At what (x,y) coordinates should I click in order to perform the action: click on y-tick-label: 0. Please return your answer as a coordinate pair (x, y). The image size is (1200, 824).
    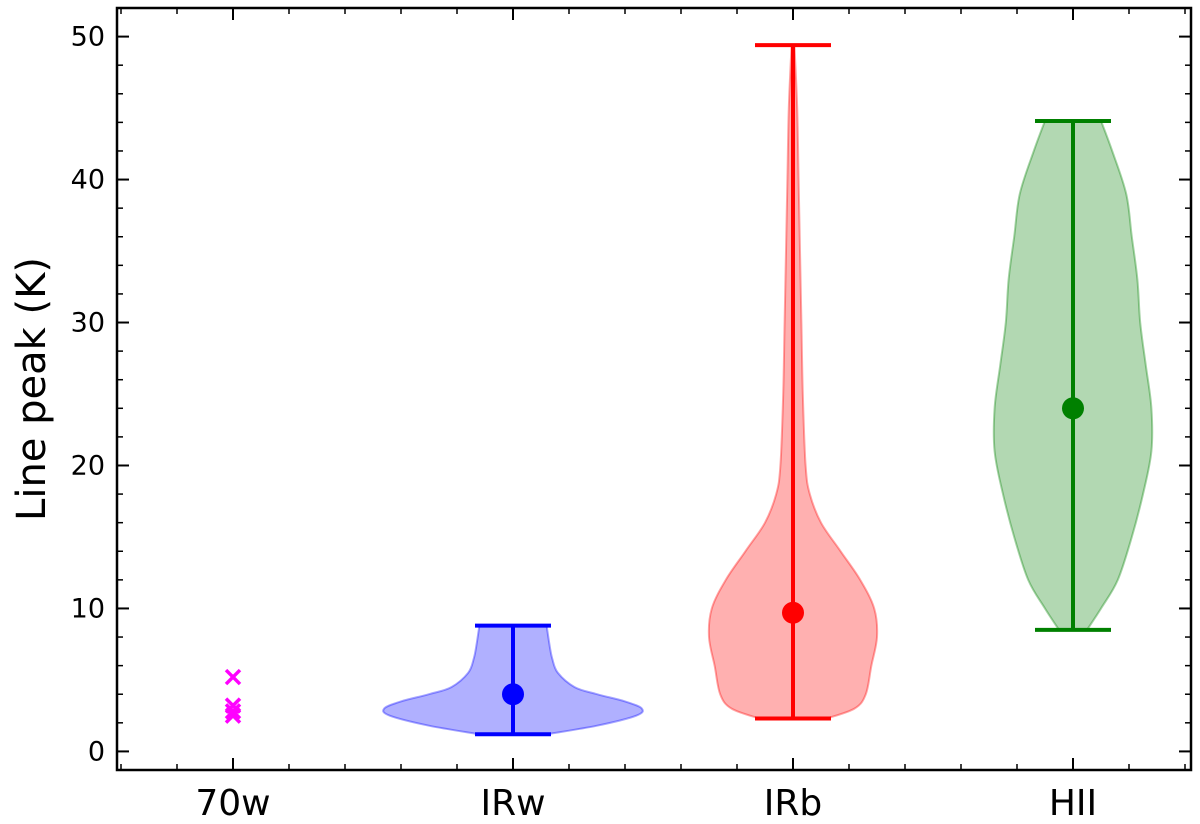
    Looking at the image, I should click on (96, 751).